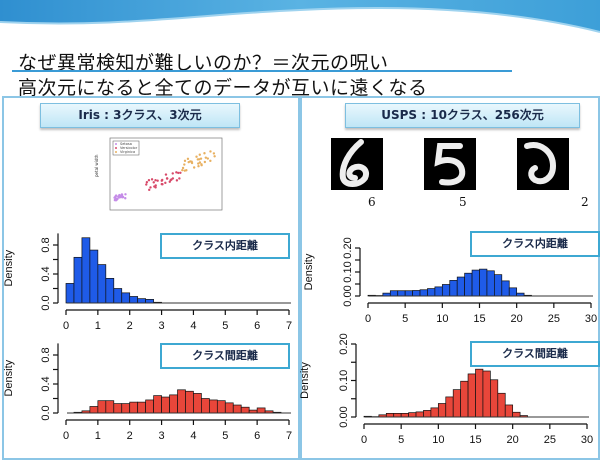 The height and width of the screenshot is (460, 600). What do you see at coordinates (344, 416) in the screenshot?
I see `svg-text: 0.00` at bounding box center [344, 416].